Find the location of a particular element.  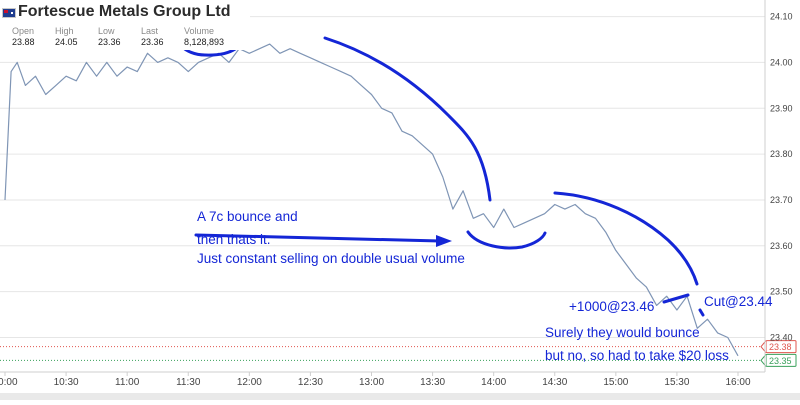

reference-lines: 23.38 23.35 is located at coordinates (398, 353).